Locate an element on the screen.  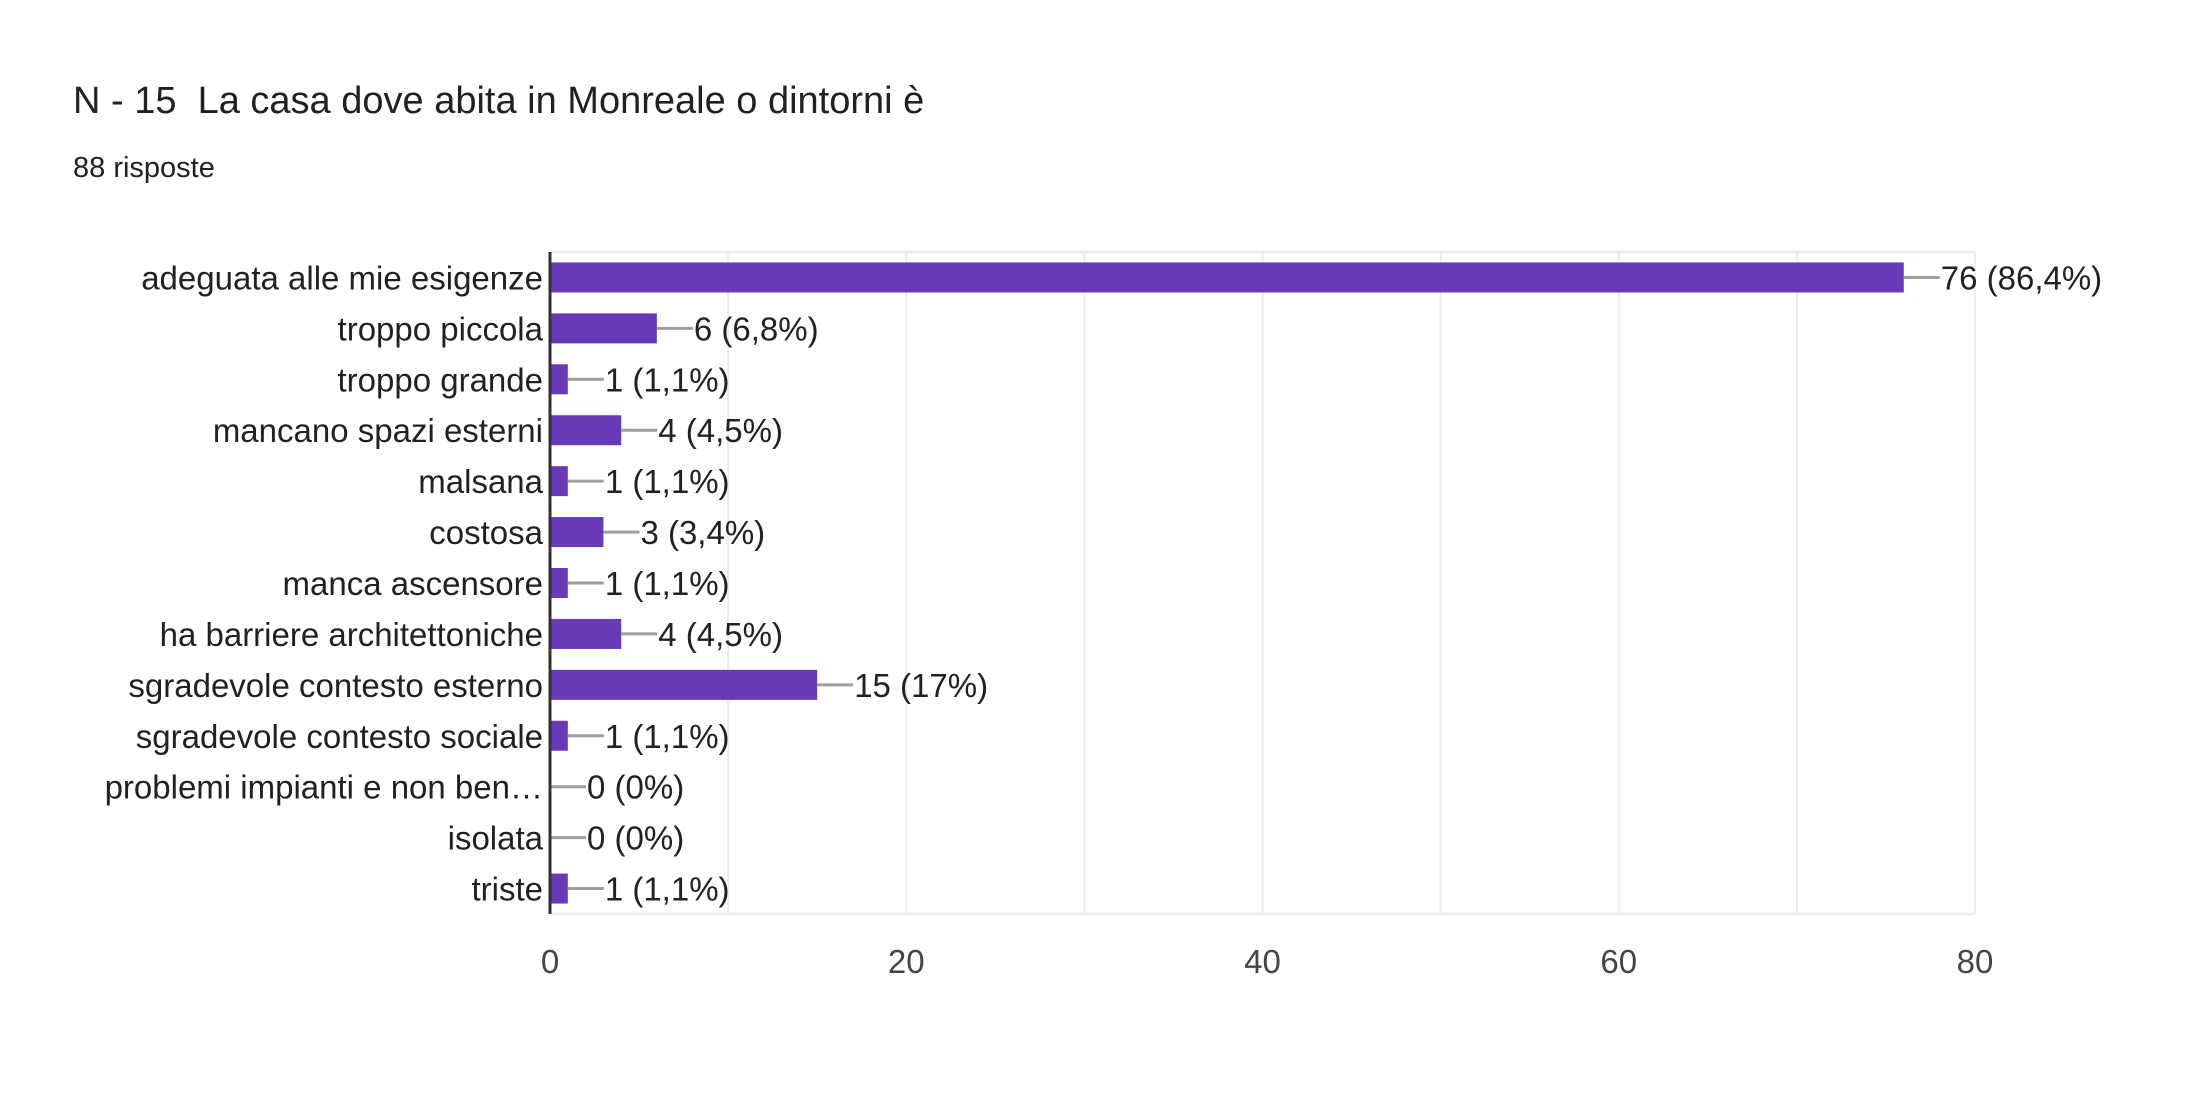
category-label: malsana is located at coordinates (480, 481).